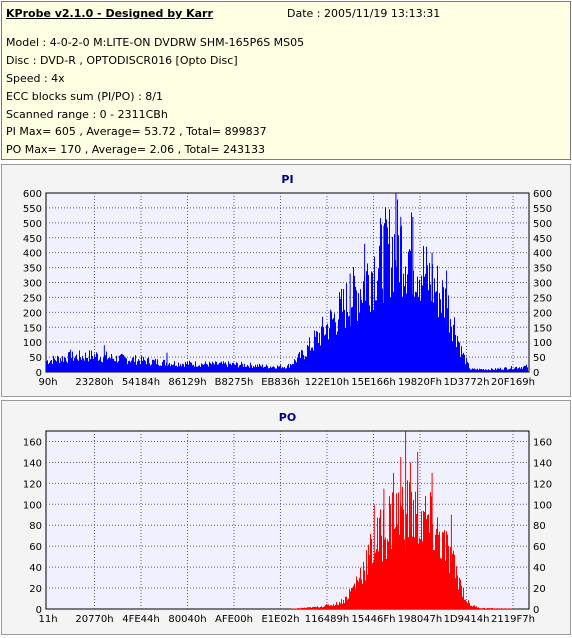 The width and height of the screenshot is (572, 638). What do you see at coordinates (513, 619) in the screenshot?
I see `x-tick-label: 2119F7h` at bounding box center [513, 619].